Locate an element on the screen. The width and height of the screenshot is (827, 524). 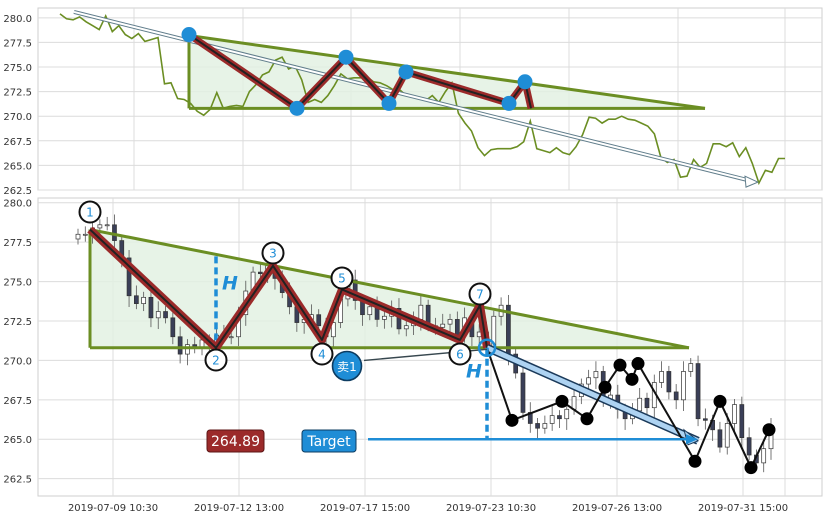
wave-pivot-label: 3 is located at coordinates (273, 254).